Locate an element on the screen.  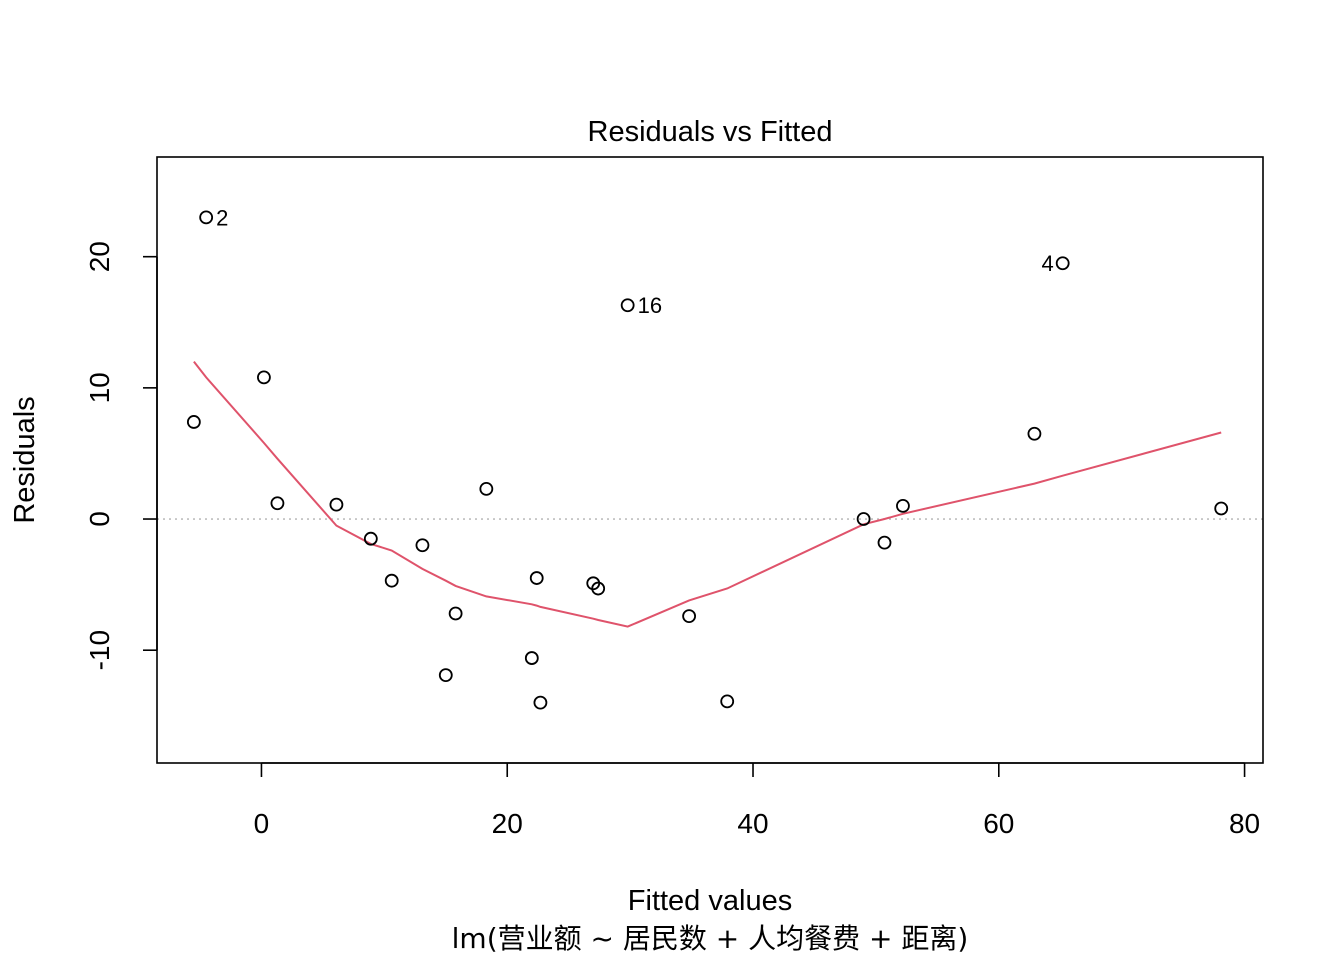
point-label: 4 is located at coordinates (1047, 263).